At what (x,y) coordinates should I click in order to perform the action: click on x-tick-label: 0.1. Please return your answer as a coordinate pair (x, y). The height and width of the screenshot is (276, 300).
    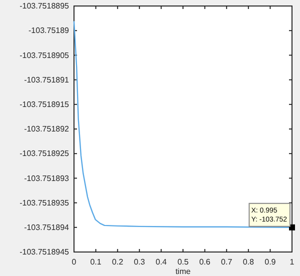
    Looking at the image, I should click on (96, 262).